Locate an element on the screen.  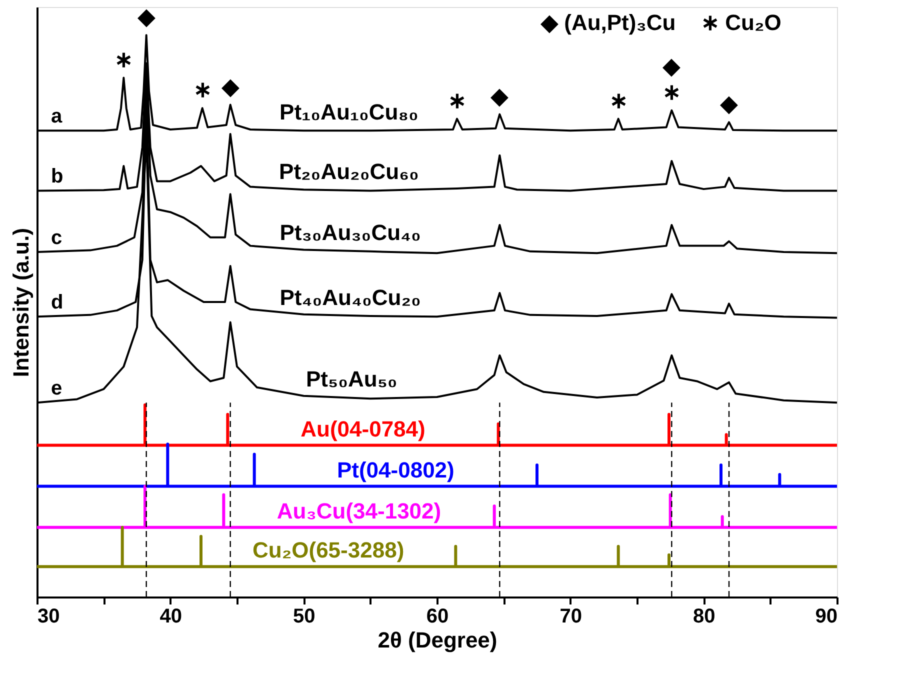
series-label: a is located at coordinates (57, 117).